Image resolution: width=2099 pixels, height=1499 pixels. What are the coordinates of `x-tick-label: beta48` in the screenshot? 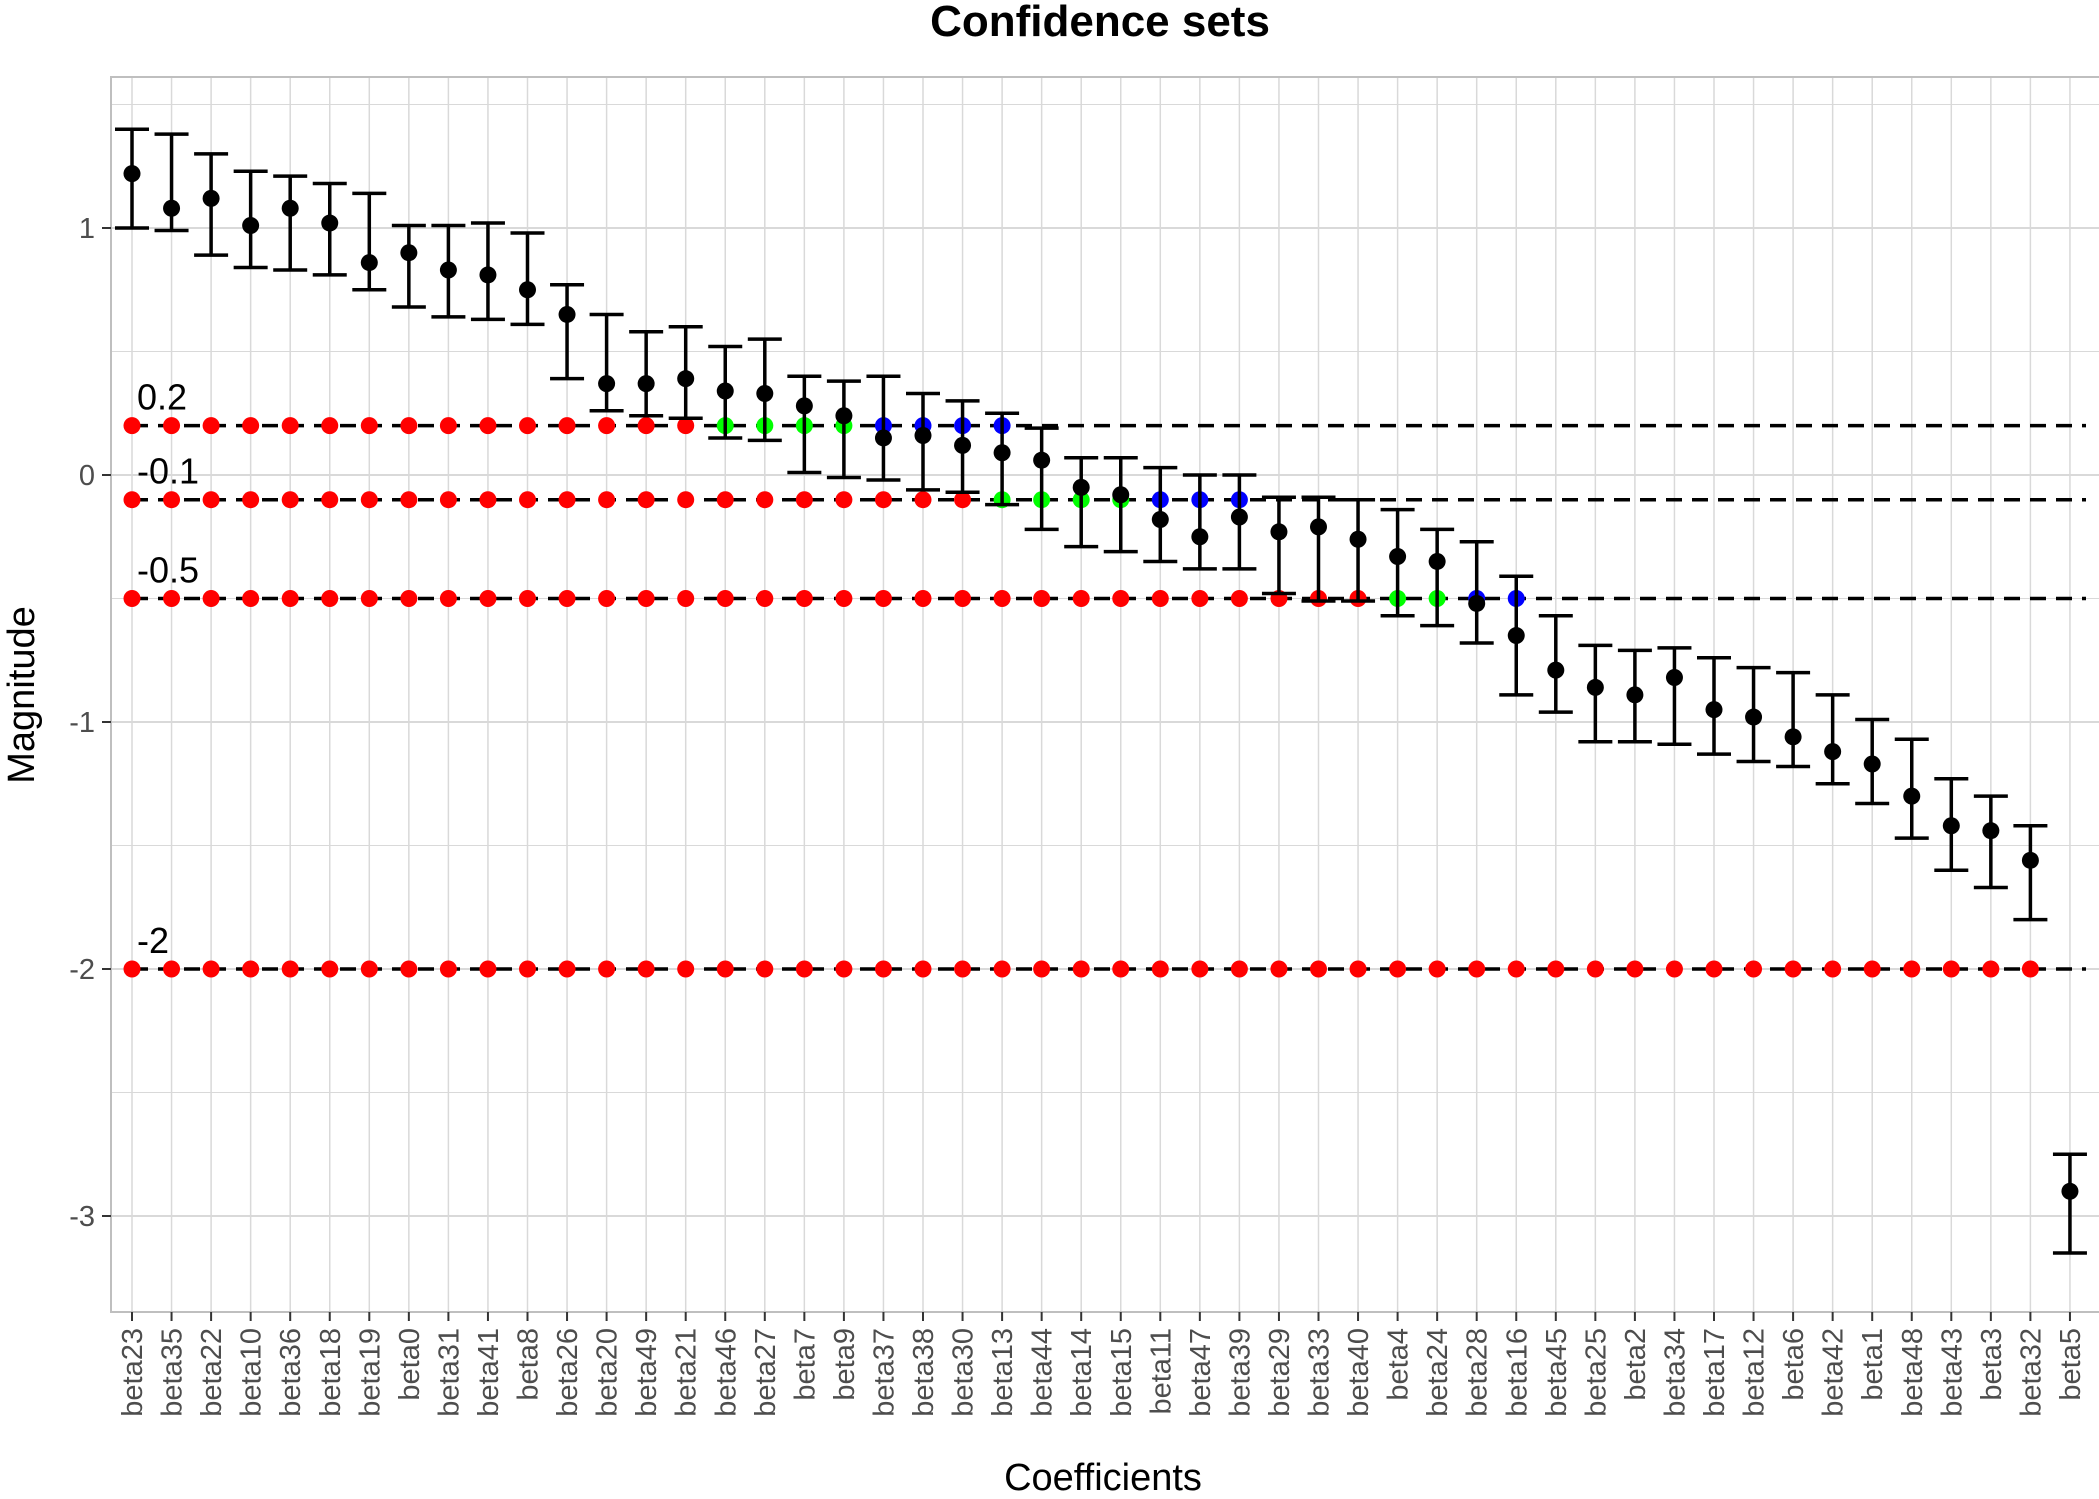 It's located at (1913, 1372).